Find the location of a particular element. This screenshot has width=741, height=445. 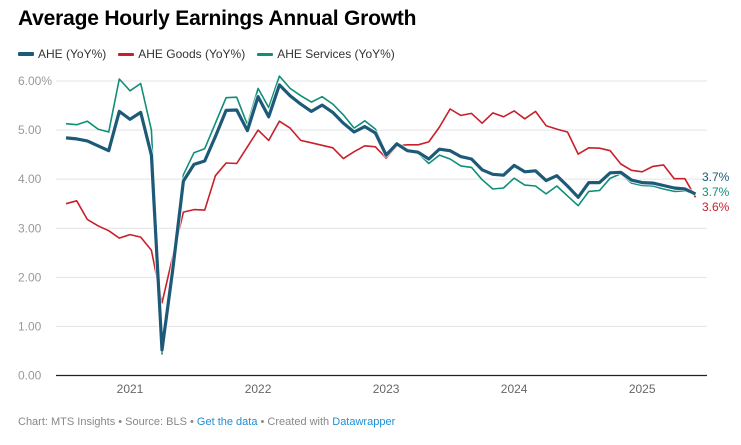

source: Source: BLS is located at coordinates (156, 422).